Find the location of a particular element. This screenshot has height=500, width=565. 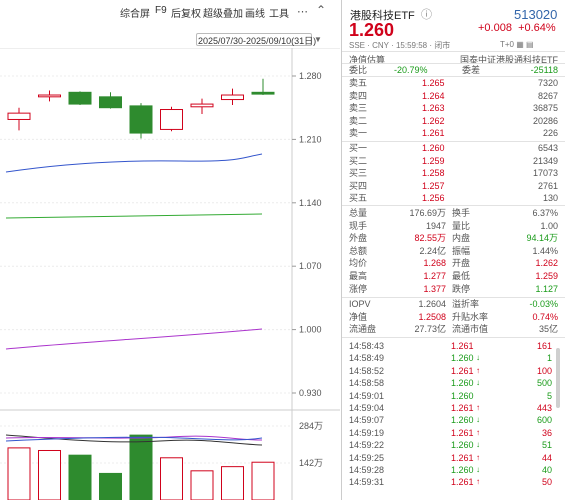

fund-estimate-label: 净值估算 is located at coordinates (367, 60).